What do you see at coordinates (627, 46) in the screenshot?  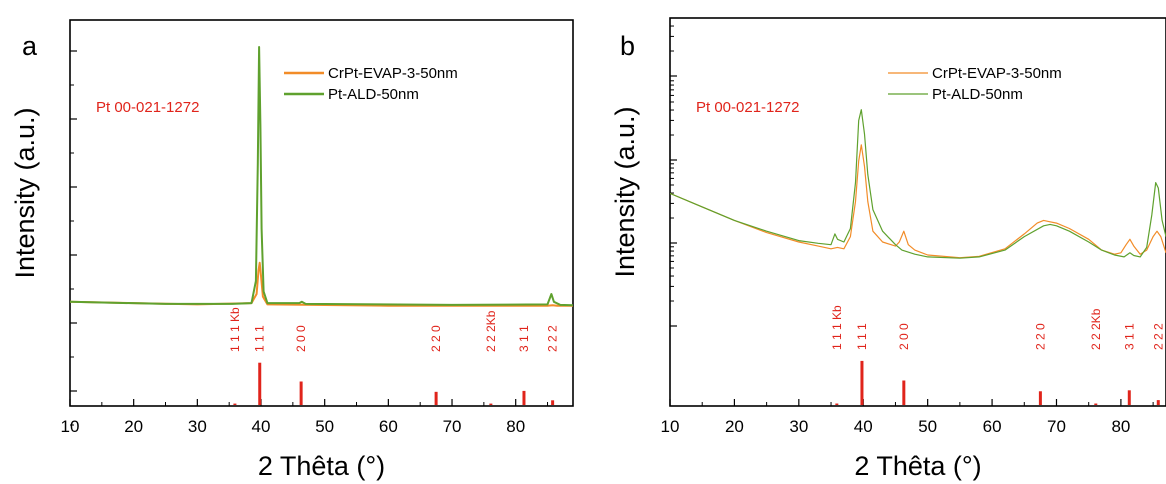 I see `panel-label: b` at bounding box center [627, 46].